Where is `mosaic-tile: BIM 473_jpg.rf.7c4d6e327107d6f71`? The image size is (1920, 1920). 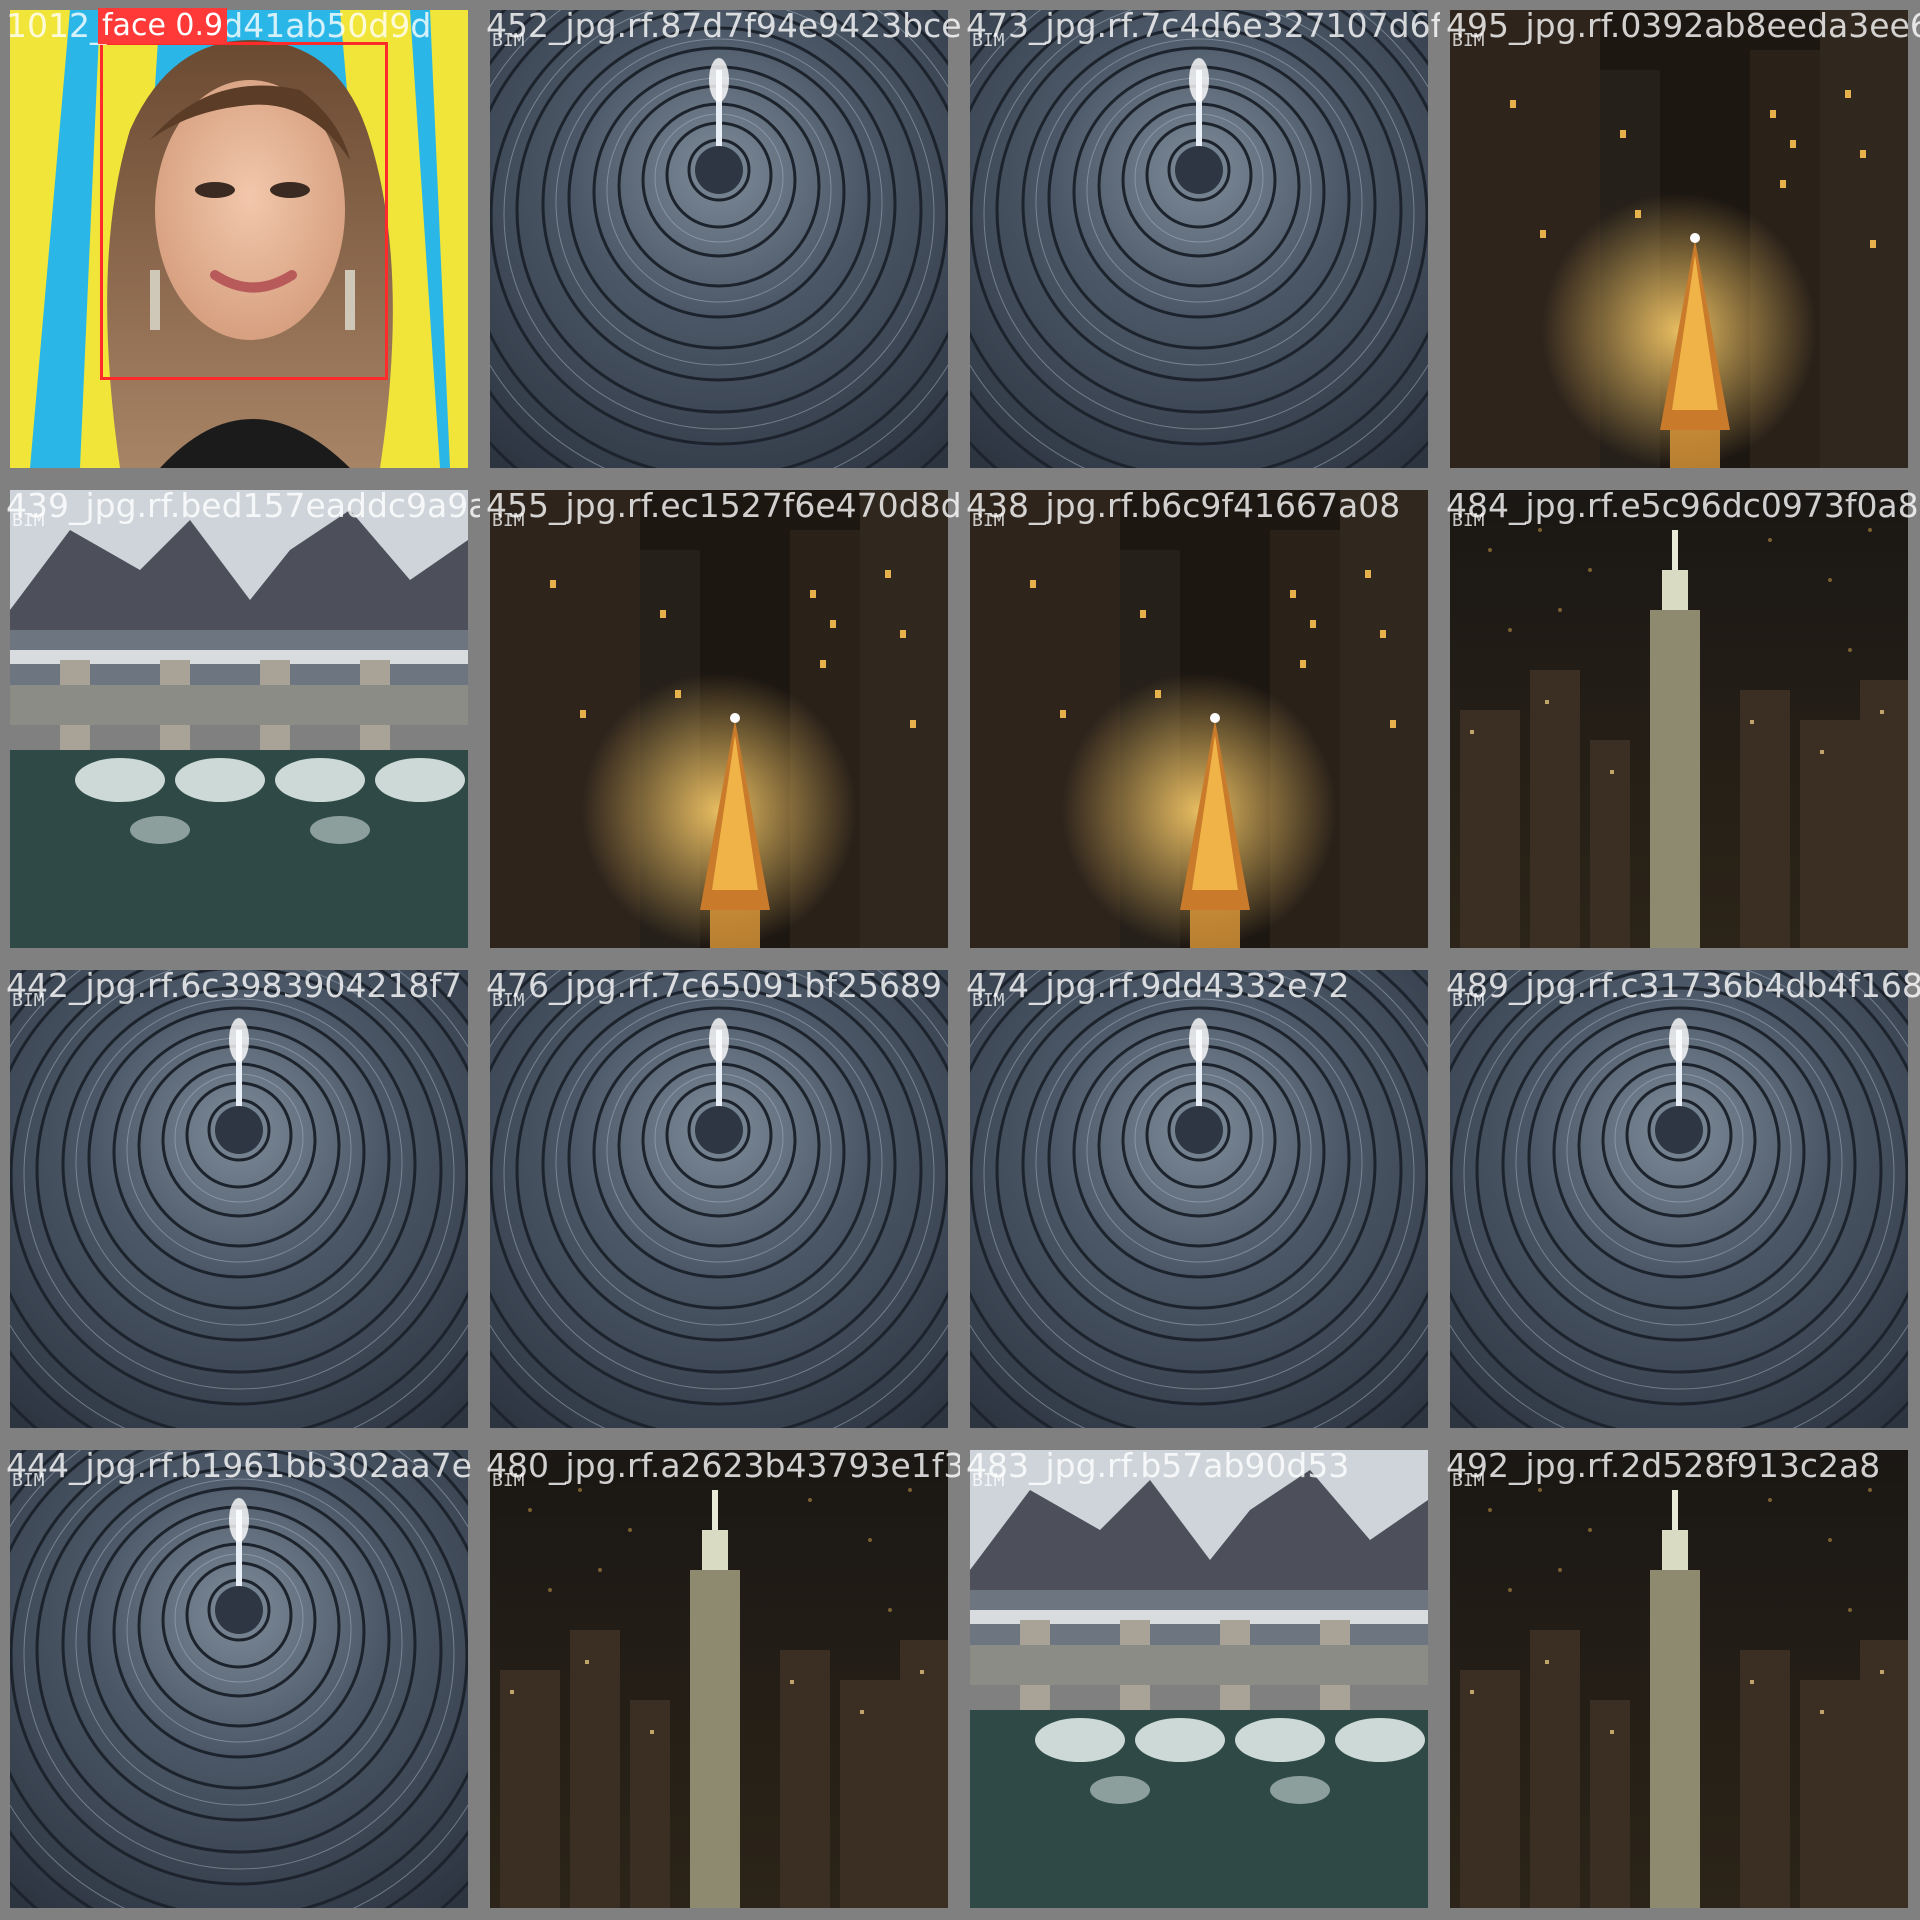 mosaic-tile: BIM 473_jpg.rf.7c4d6e327107d6f71 is located at coordinates (1200, 240).